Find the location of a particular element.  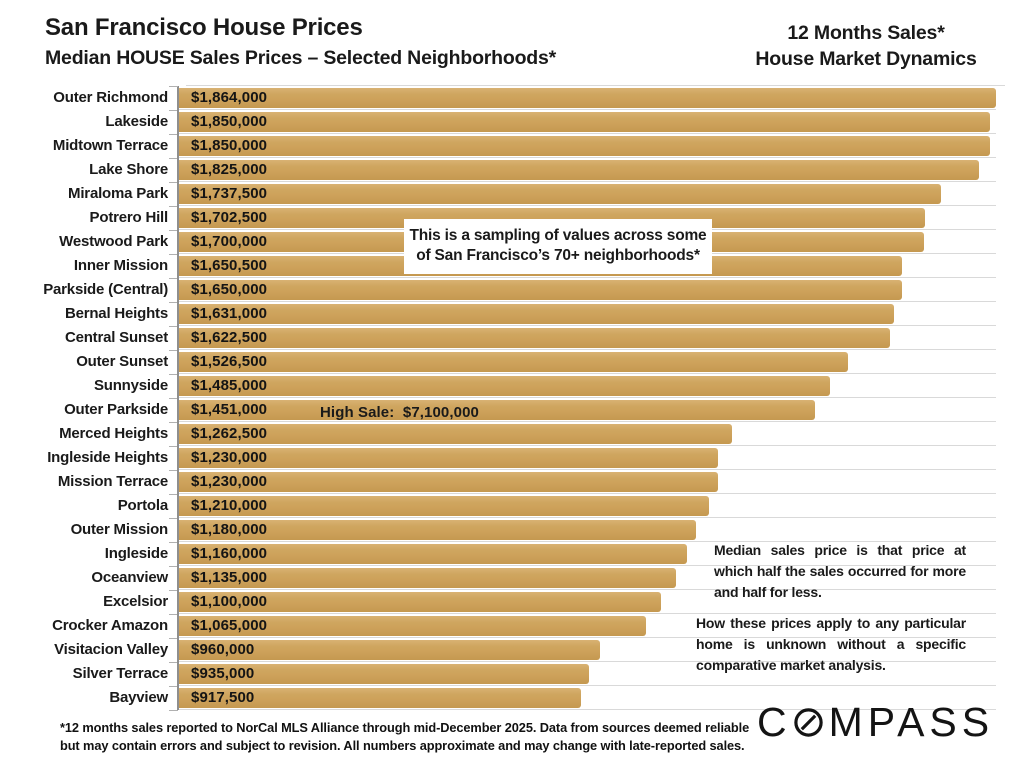

chart-row: Sunnyside $1,485,000 is located at coordinates (498, 386).